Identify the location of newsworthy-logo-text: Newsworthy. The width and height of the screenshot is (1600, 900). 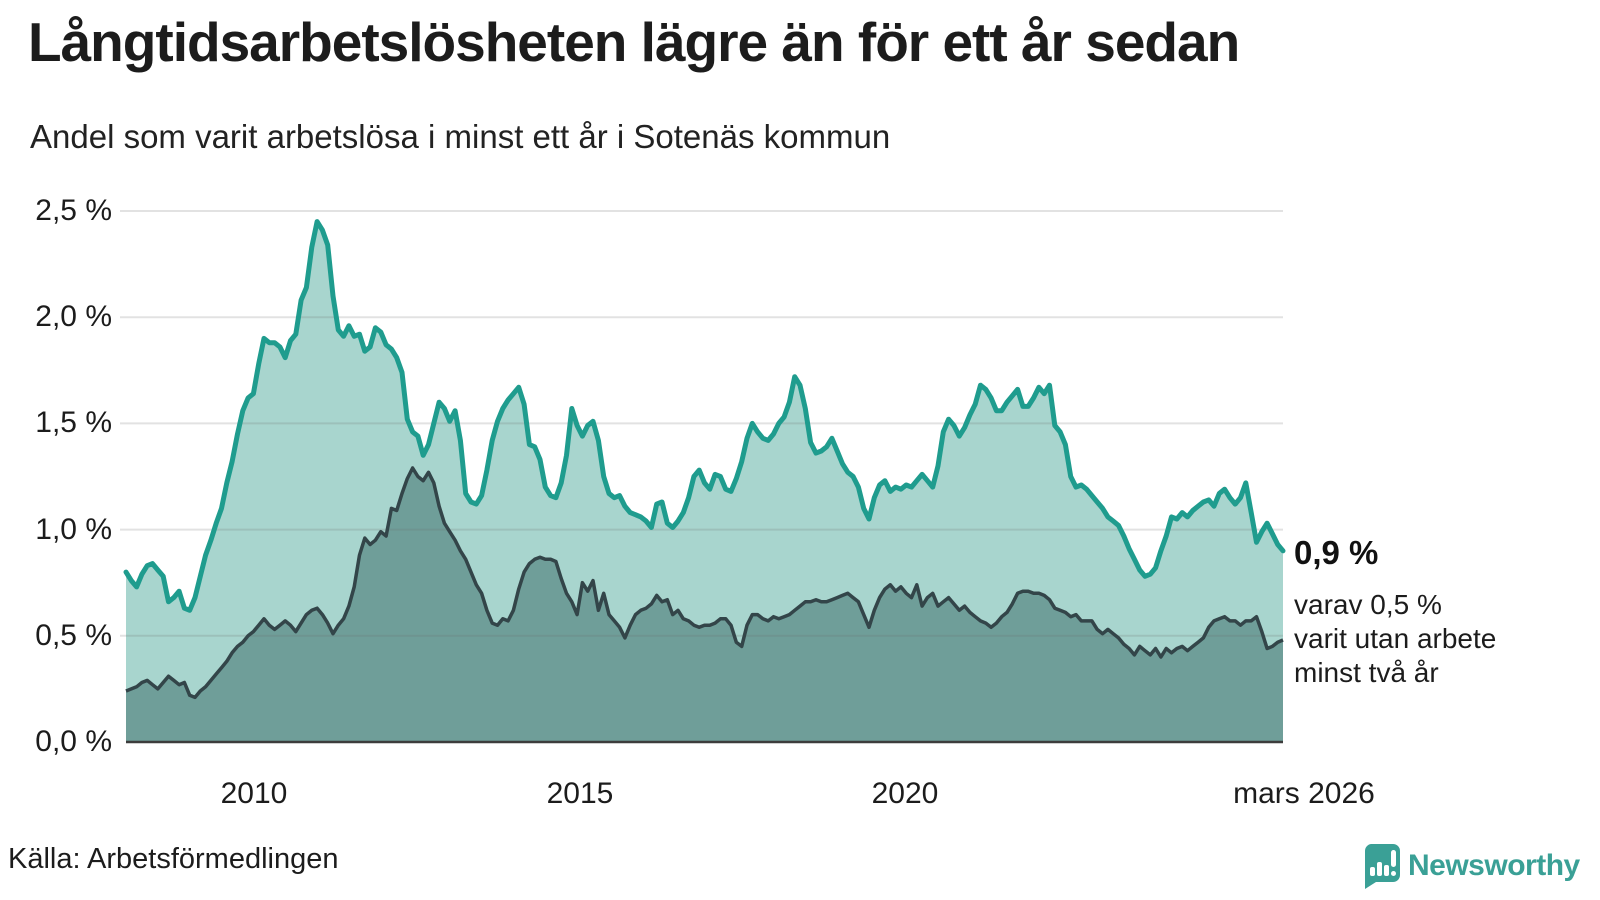
(1494, 865).